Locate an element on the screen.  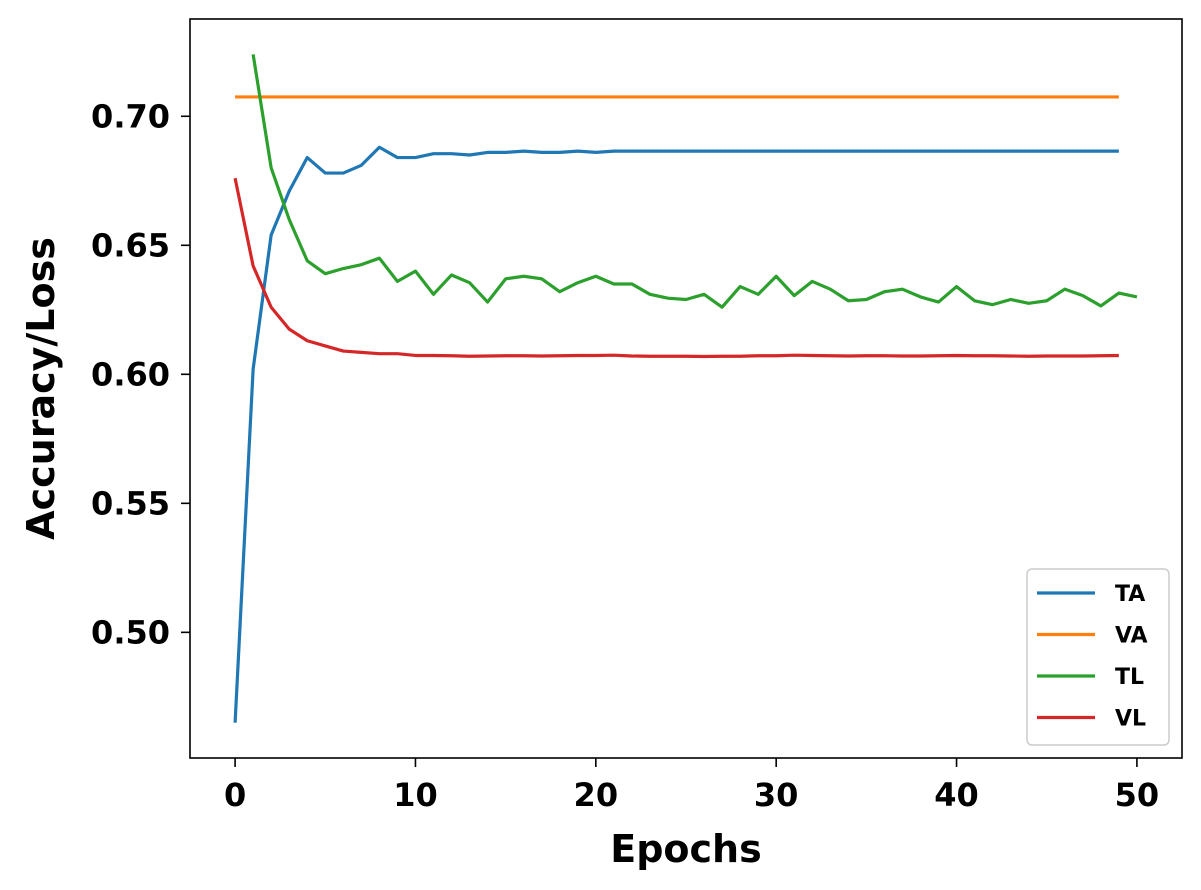
x-tick-label: 0 is located at coordinates (235, 795).